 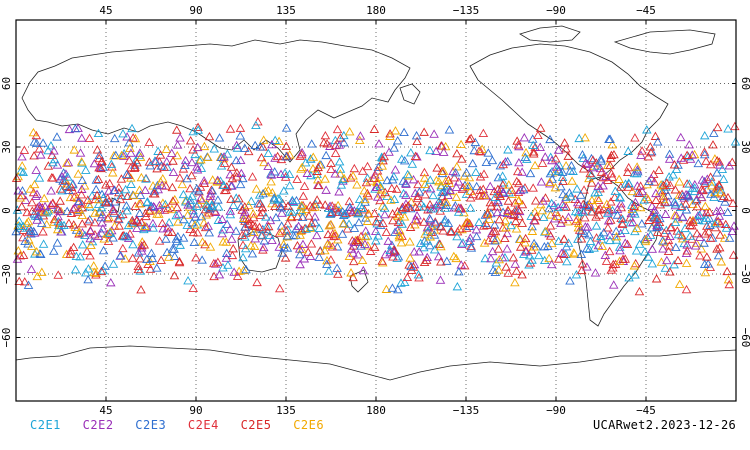 I want to click on legend: C2E1 C2E2 C2E3 C2E4 C2E5 C2E6, so click(x=184, y=425).